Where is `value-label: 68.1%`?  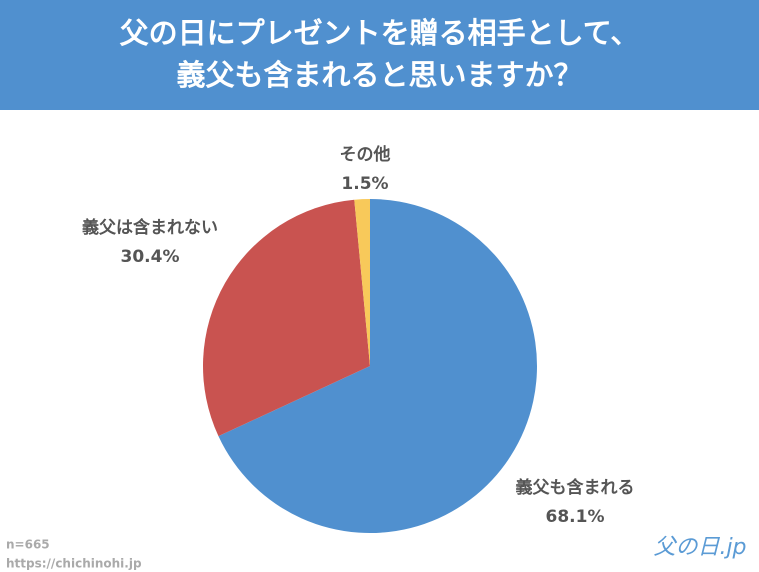
value-label: 68.1% is located at coordinates (575, 517).